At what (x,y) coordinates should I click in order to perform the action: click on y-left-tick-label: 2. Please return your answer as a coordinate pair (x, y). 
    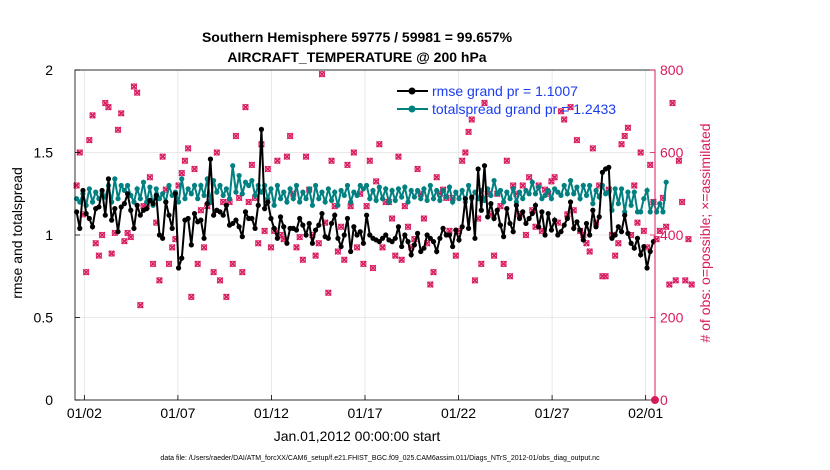
    Looking at the image, I should click on (49, 70).